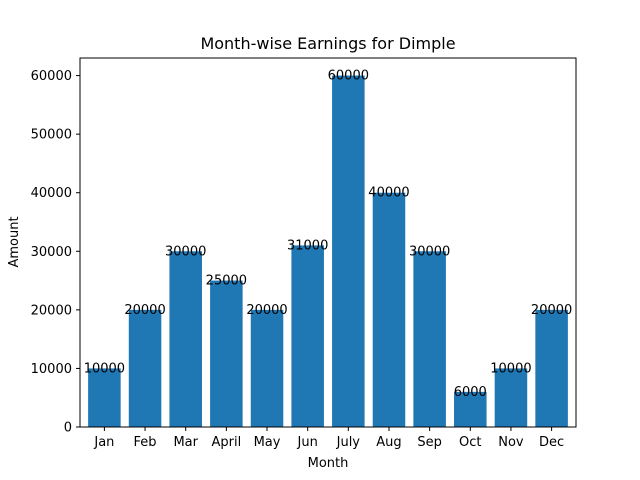  Describe the element at coordinates (511, 442) in the screenshot. I see `x-tick-label: Nov` at that location.